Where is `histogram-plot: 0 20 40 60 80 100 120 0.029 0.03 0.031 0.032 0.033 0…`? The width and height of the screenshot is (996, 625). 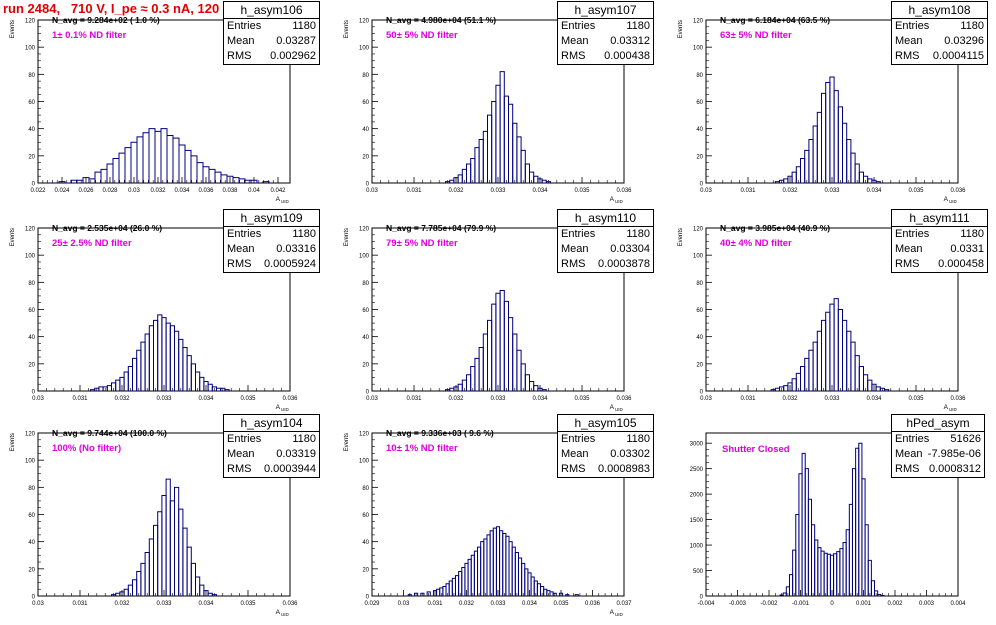
histogram-plot: 0 20 40 60 80 100 120 0.029 0.03 0.031 0.032 0.033 0… is located at coordinates (488, 525).